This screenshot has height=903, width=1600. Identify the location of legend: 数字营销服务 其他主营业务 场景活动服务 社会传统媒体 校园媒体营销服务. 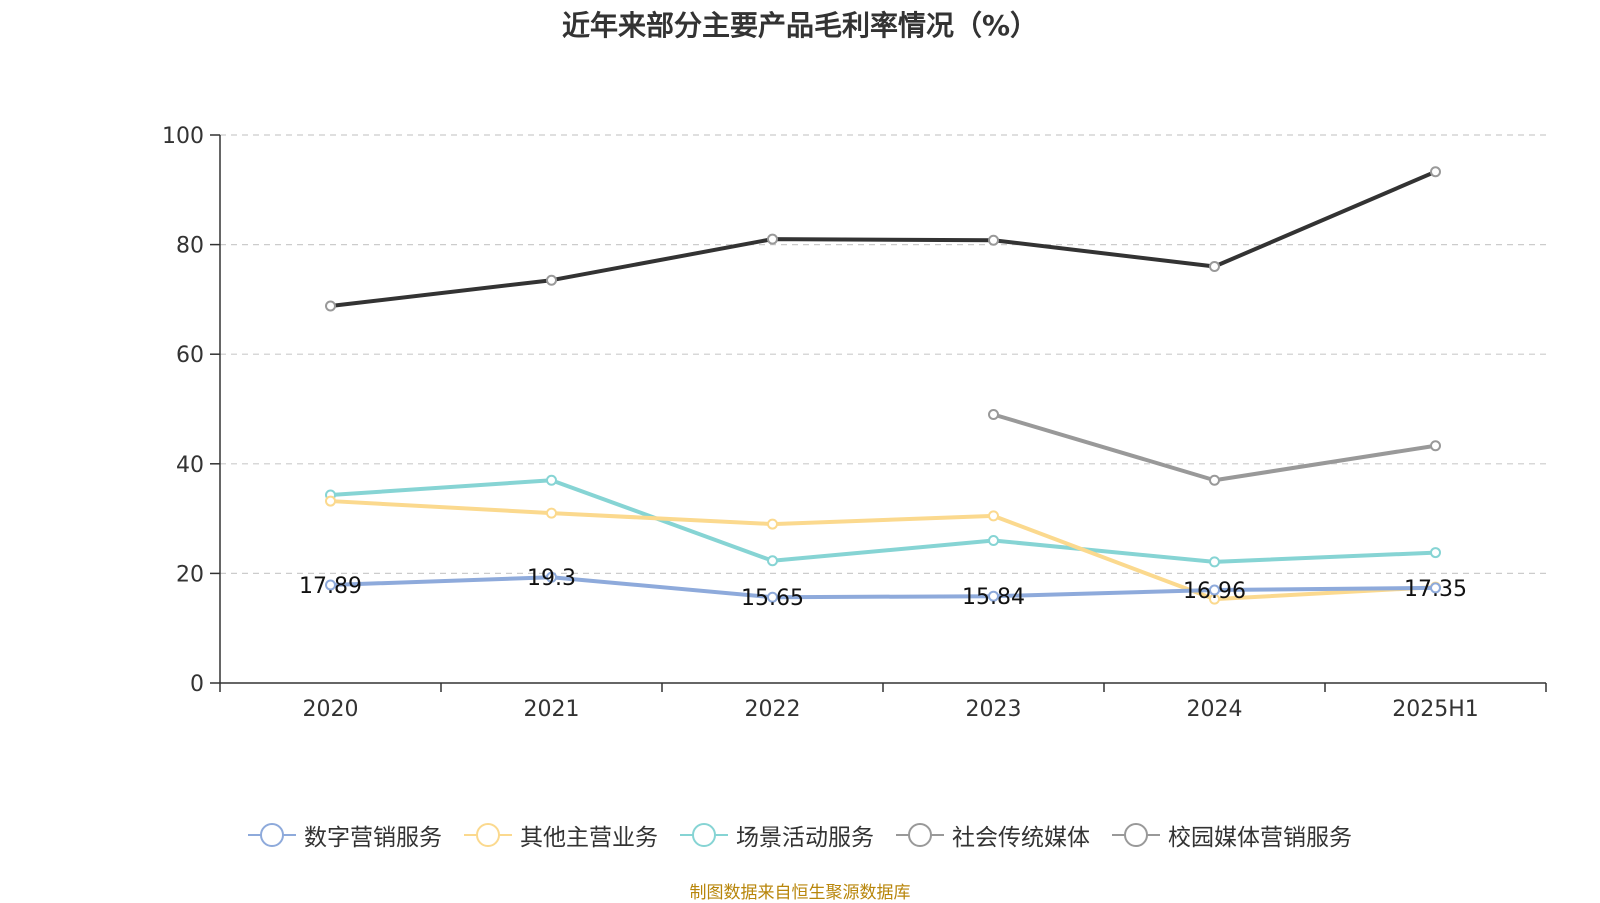
(800, 835).